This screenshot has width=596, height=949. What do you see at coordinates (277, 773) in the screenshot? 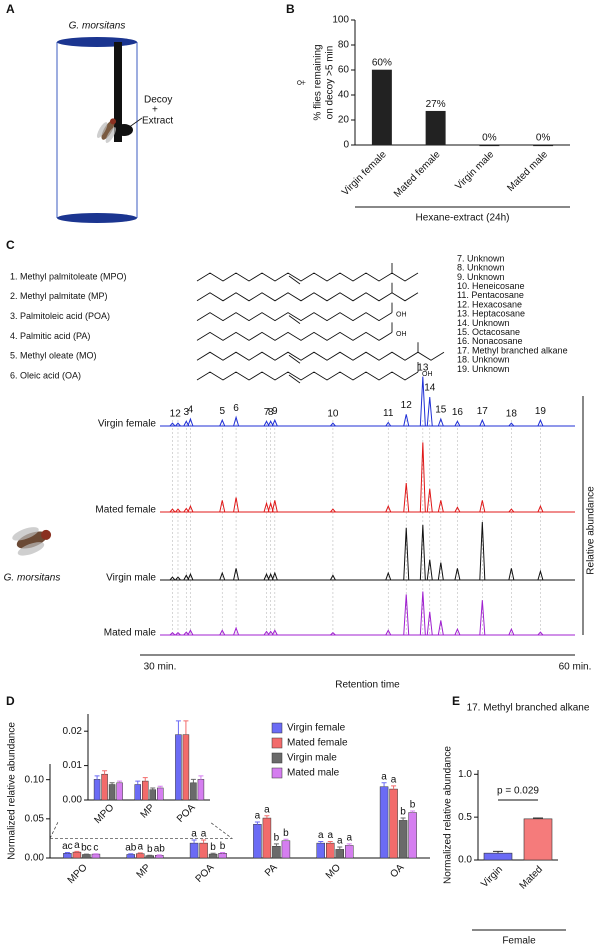
I see `legend-swatch` at bounding box center [277, 773].